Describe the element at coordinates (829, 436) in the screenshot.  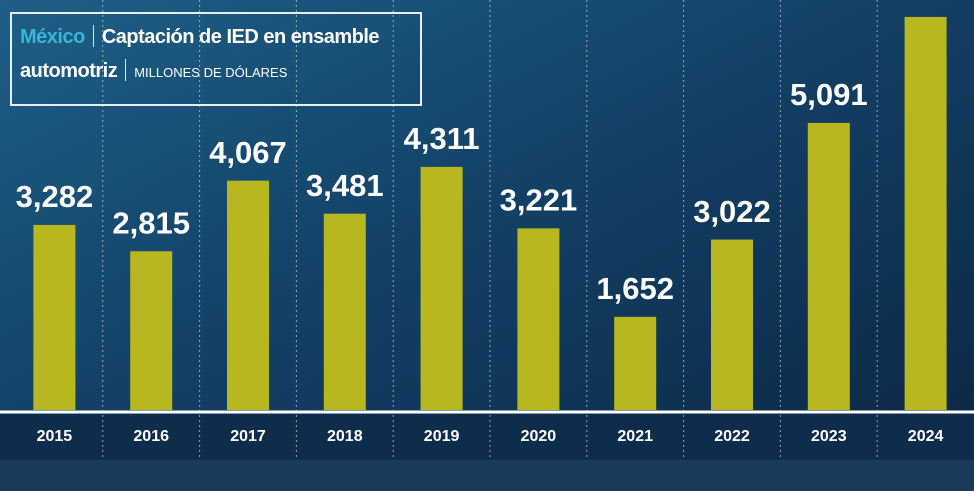
I see `x-tick-label: 2023` at that location.